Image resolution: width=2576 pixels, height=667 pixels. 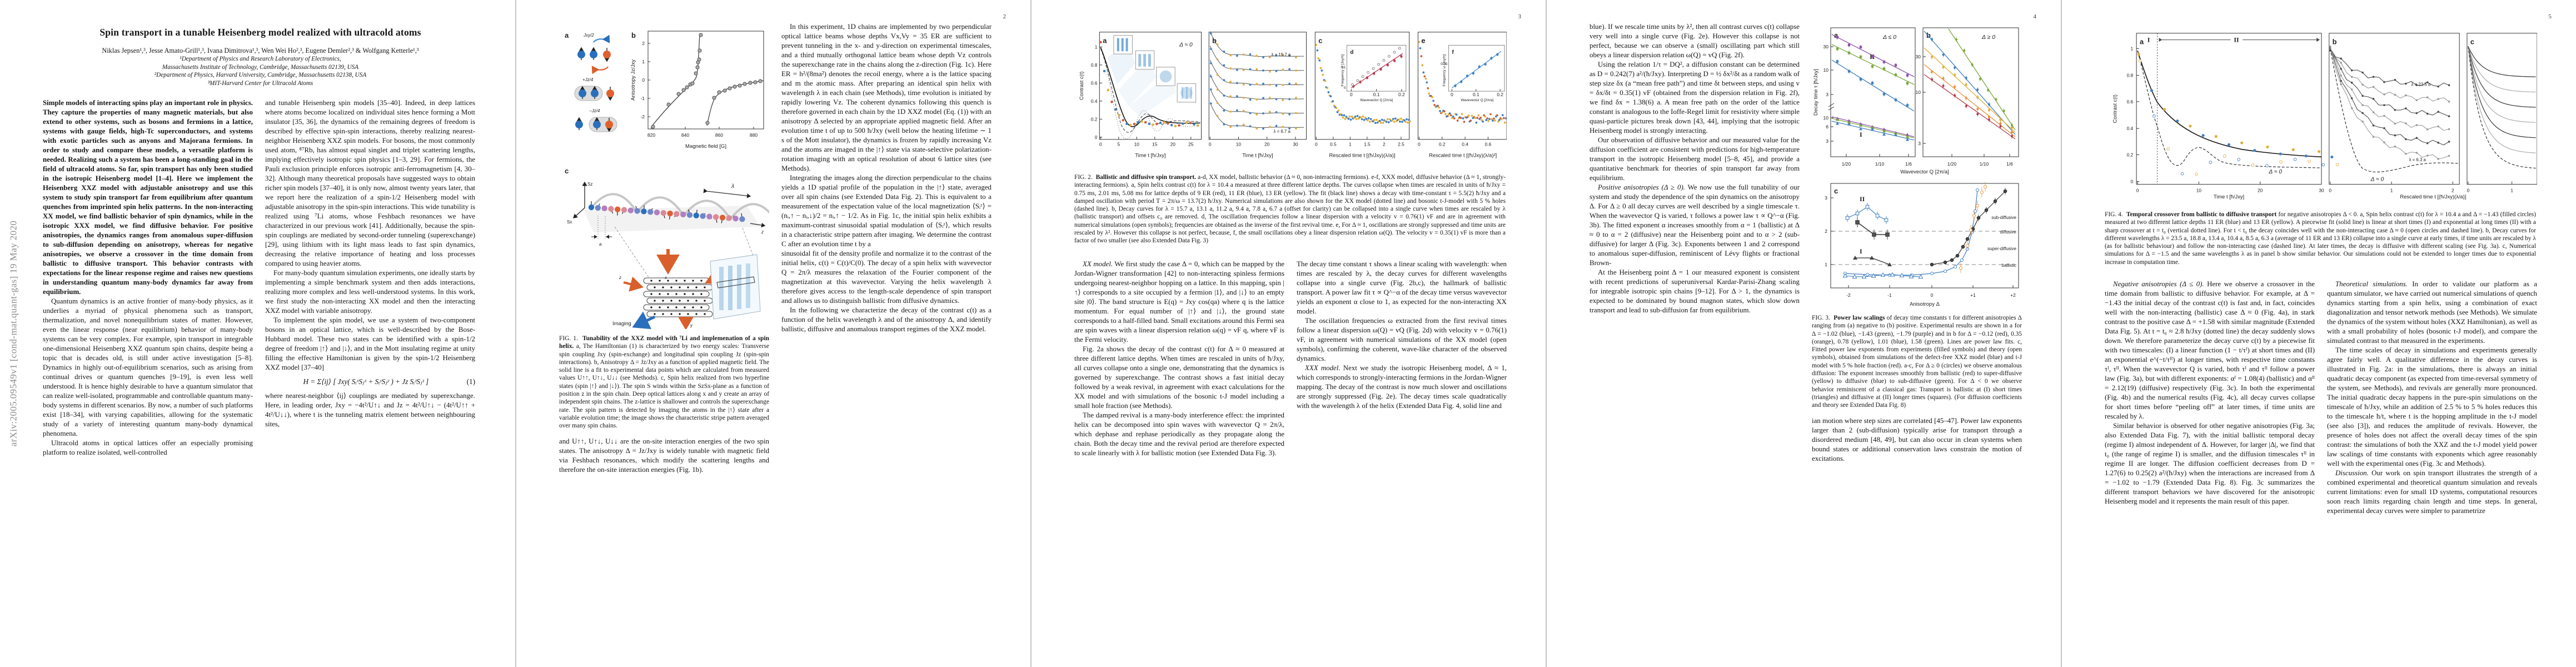 What do you see at coordinates (2275, 172) in the screenshot?
I see `fig4-delta0-label: Δ ≈ 0` at bounding box center [2275, 172].